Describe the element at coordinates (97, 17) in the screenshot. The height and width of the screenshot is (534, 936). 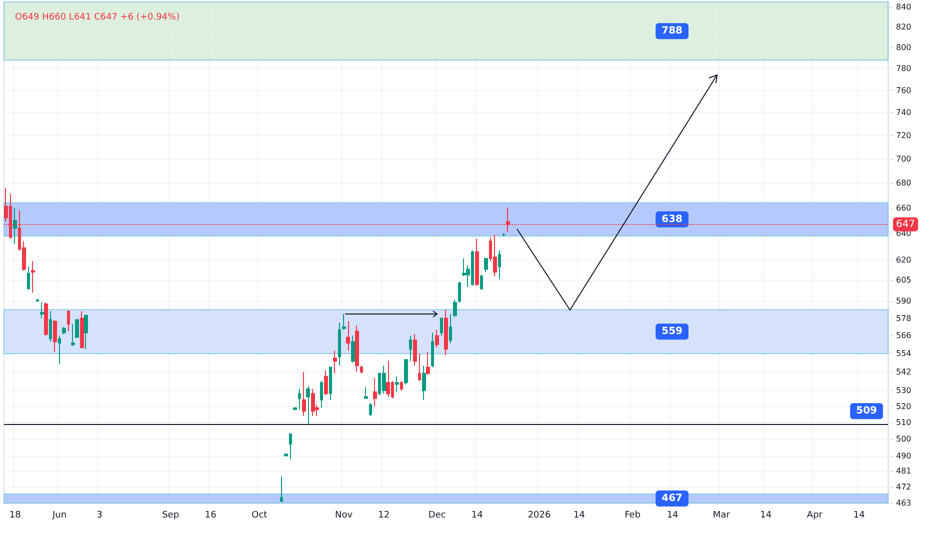
I see `text: O649 H660 L641 C647 +6 (+0.94%)` at that location.